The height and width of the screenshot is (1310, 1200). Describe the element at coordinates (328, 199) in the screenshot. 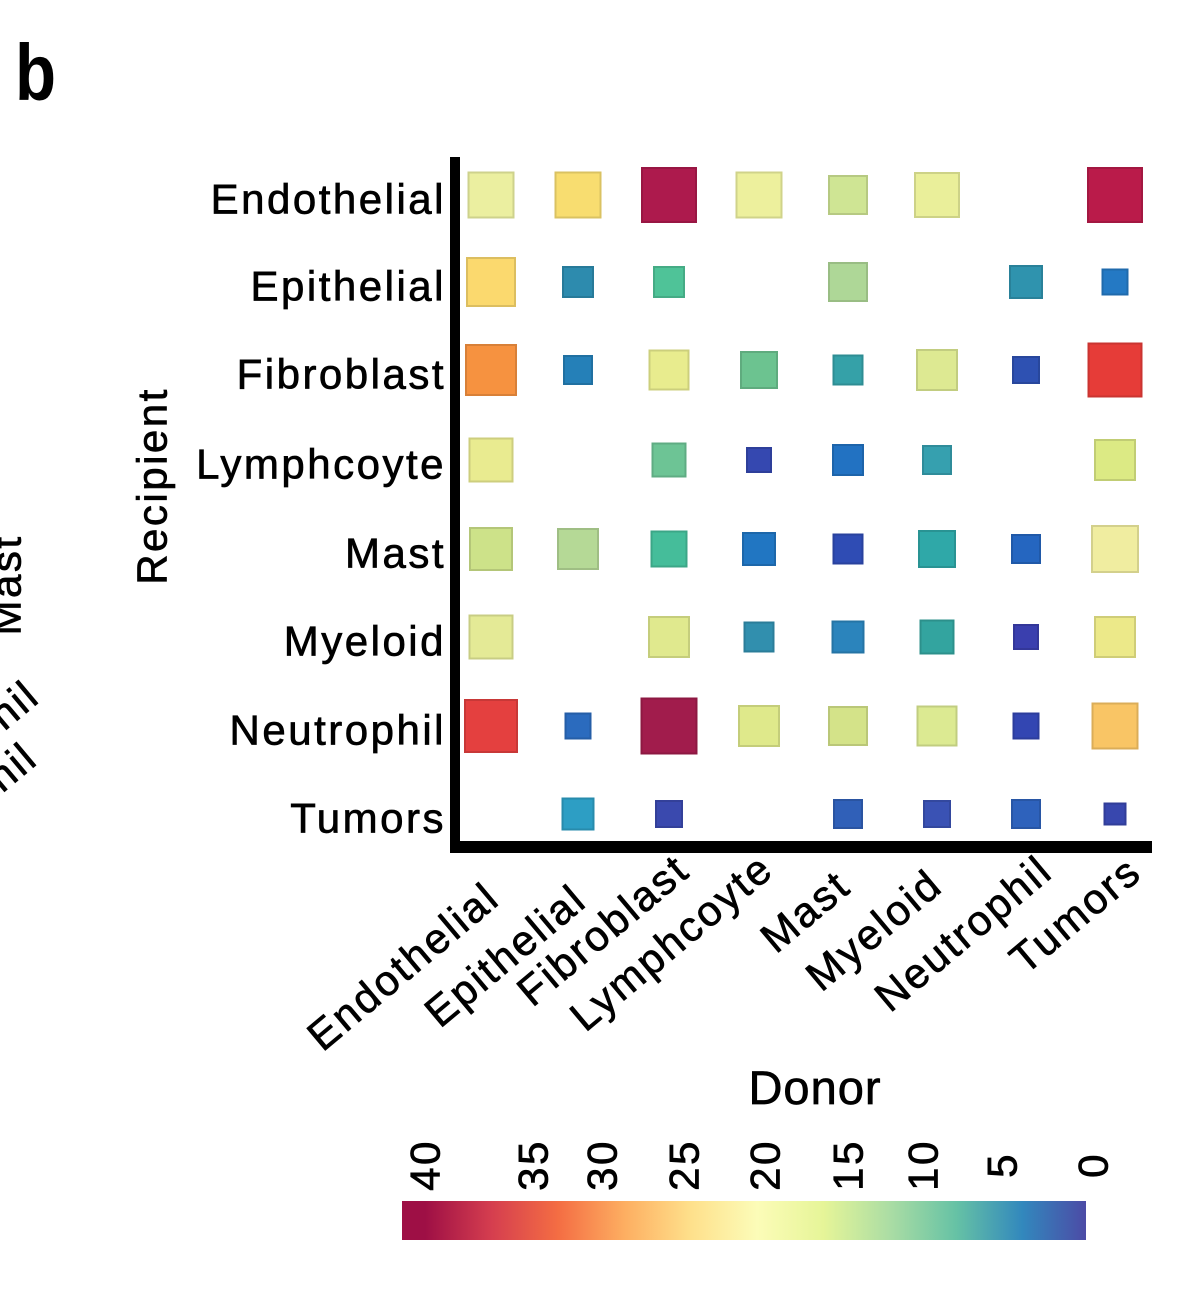

I see `svg-text: Endothelial` at that location.